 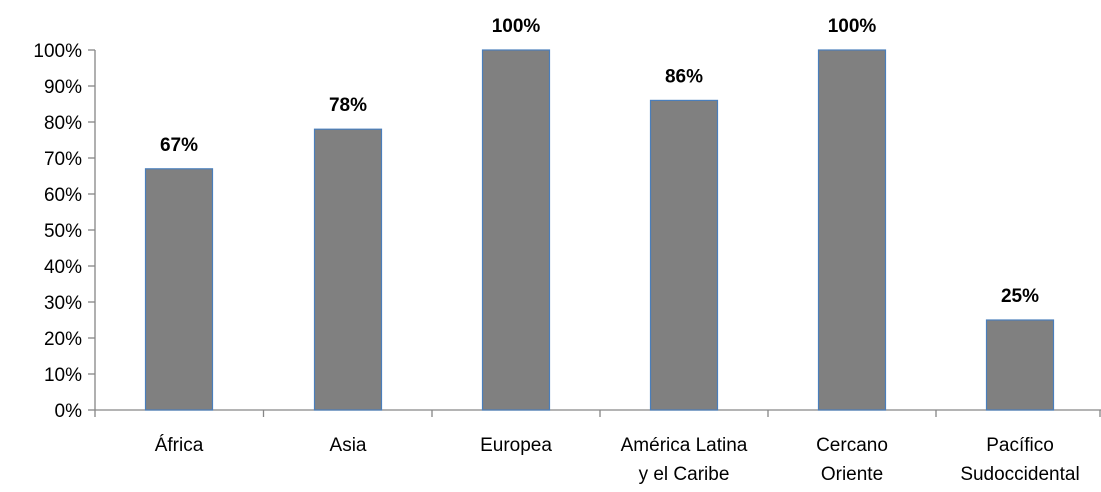 What do you see at coordinates (57, 51) in the screenshot?
I see `y-tick-label: 100%` at bounding box center [57, 51].